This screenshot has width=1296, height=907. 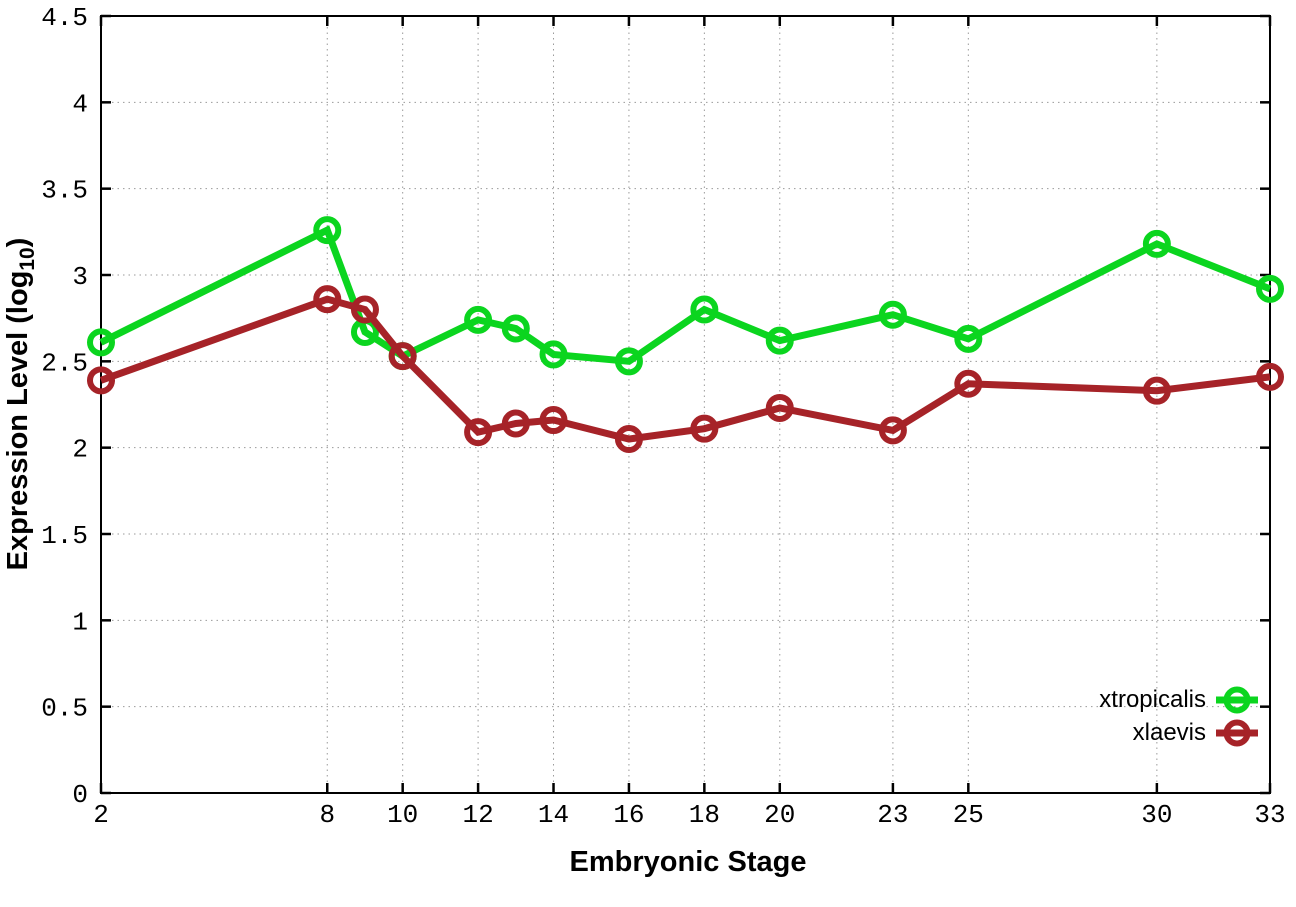 I want to click on y-tick-label-4: 4, so click(x=80, y=104).